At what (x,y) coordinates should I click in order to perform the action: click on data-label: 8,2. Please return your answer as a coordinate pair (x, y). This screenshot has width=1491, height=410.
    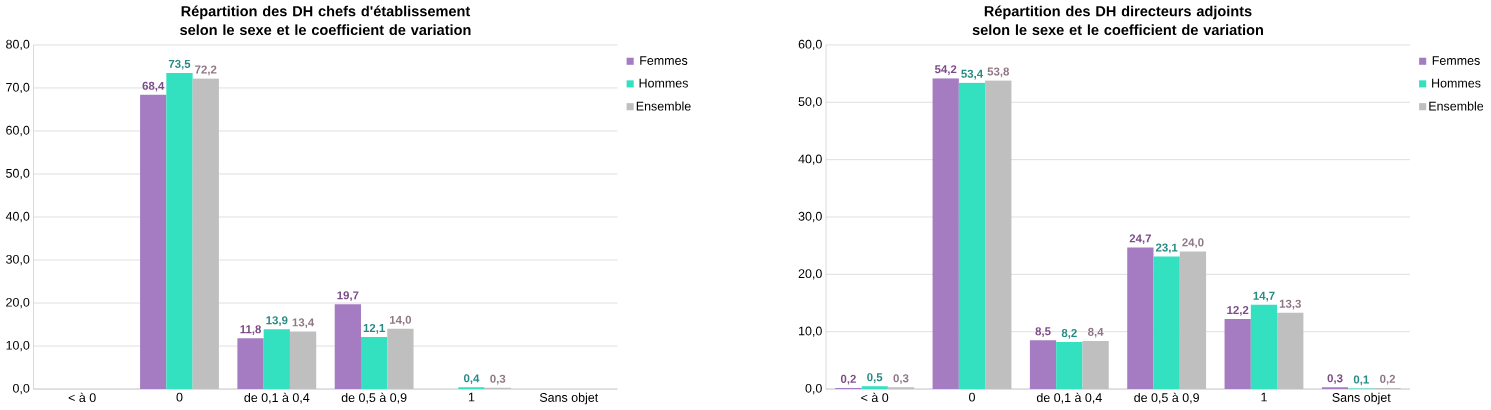
    Looking at the image, I should click on (1069, 334).